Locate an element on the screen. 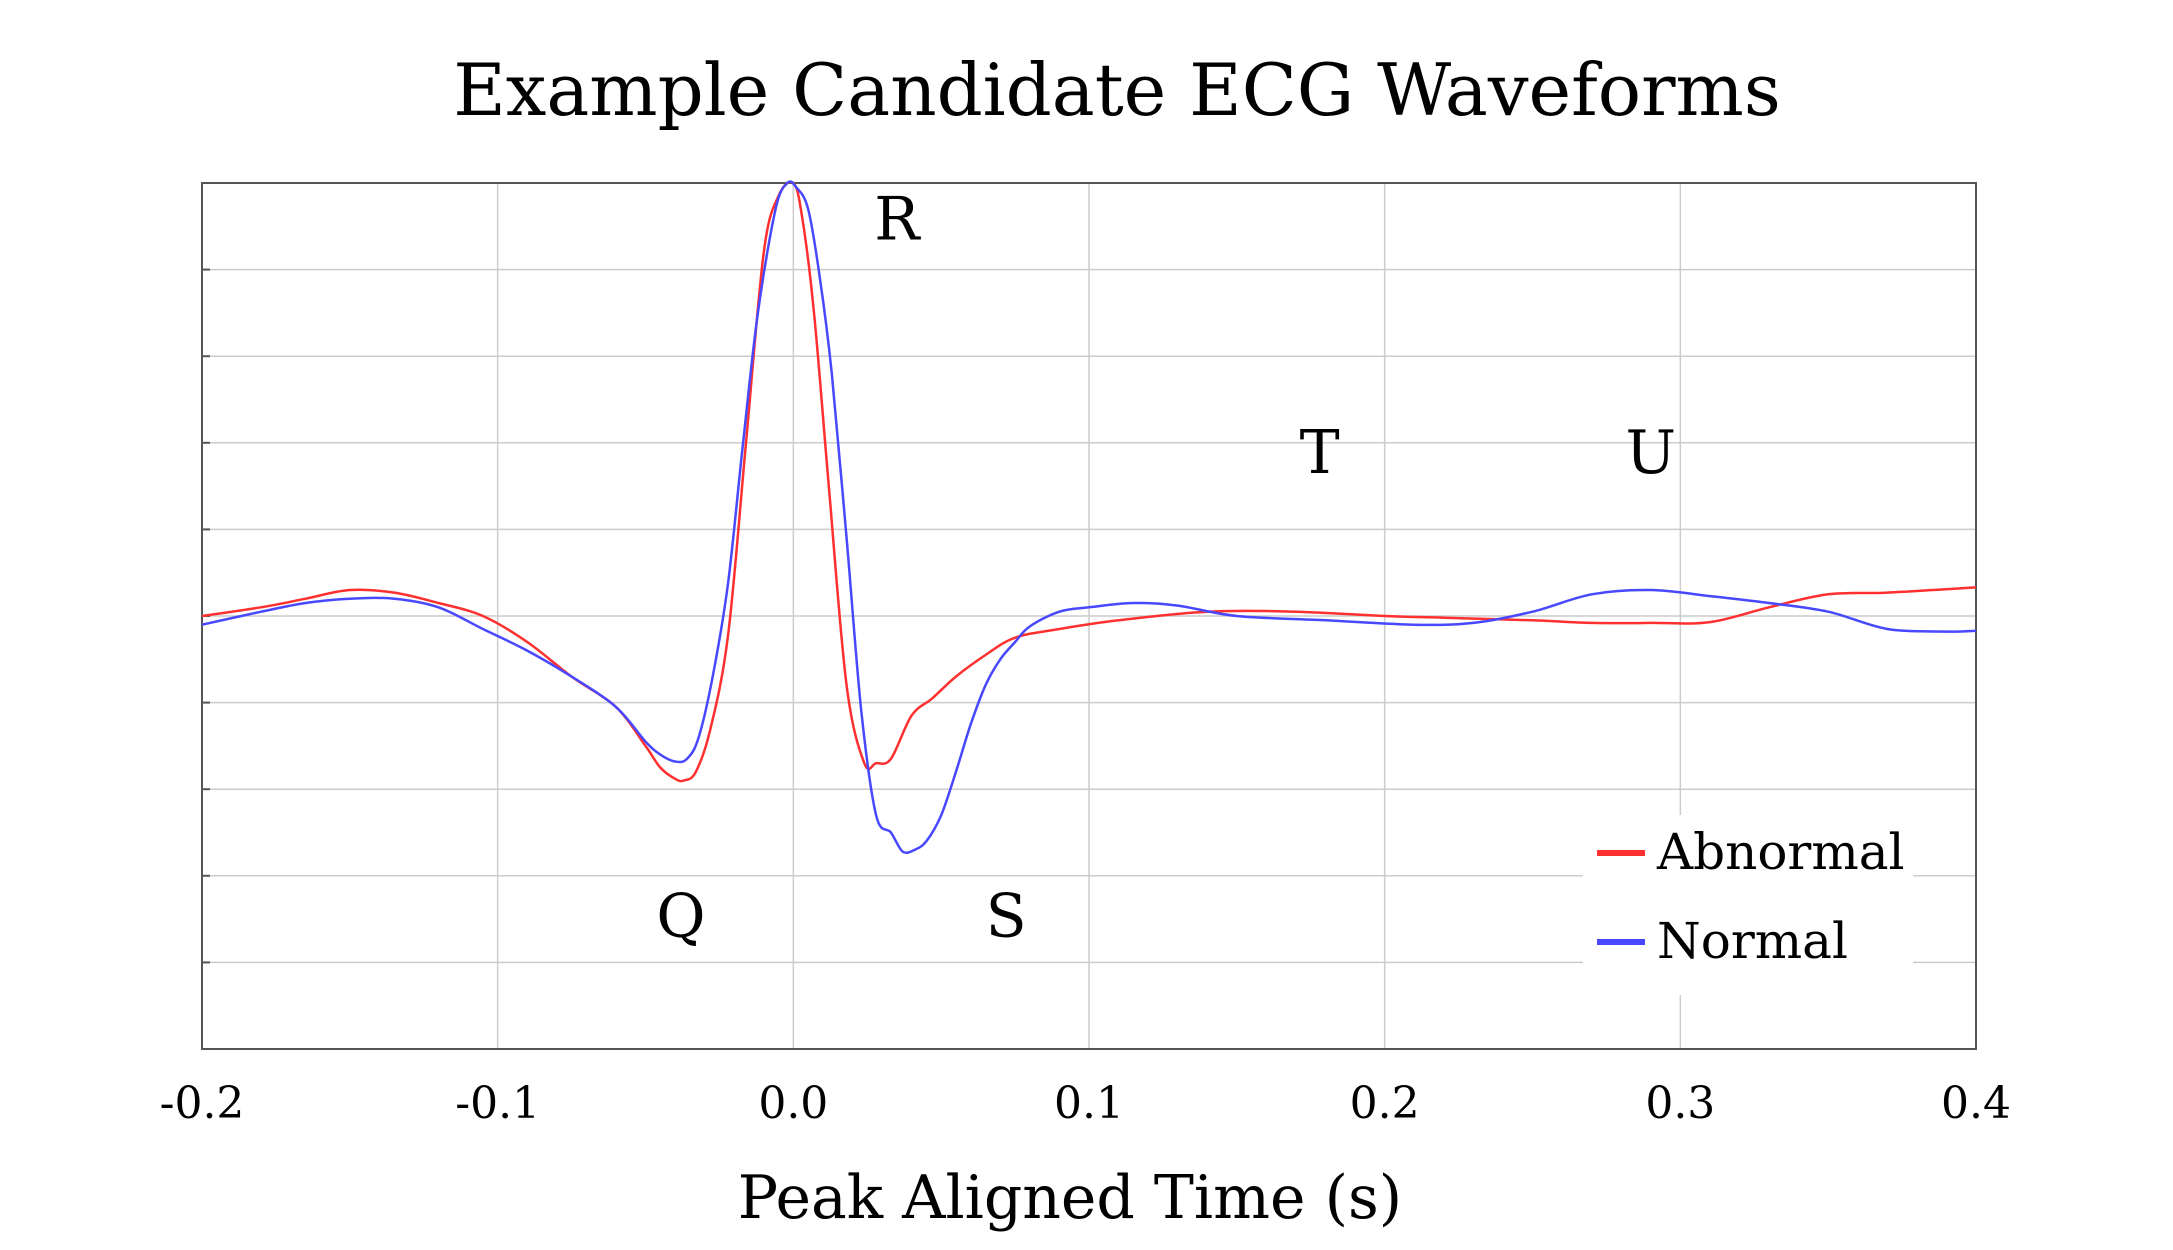 The height and width of the screenshot is (1250, 2173). x-tick-label: 0.1 is located at coordinates (1089, 1103).